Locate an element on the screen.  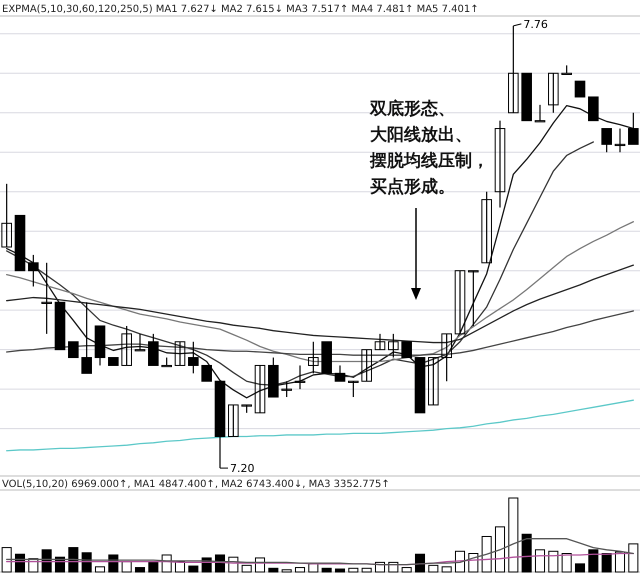
annotation: 7.20 is located at coordinates (242, 469).